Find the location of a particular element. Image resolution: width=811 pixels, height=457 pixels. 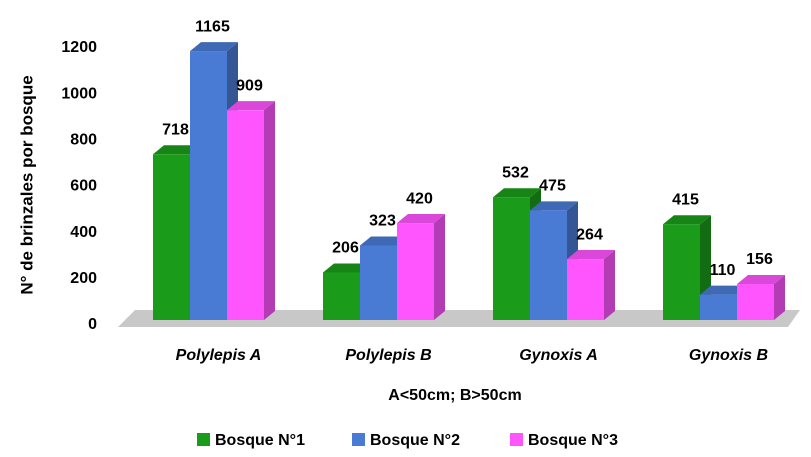

x-tick-label: Gynoxis A is located at coordinates (558, 355).